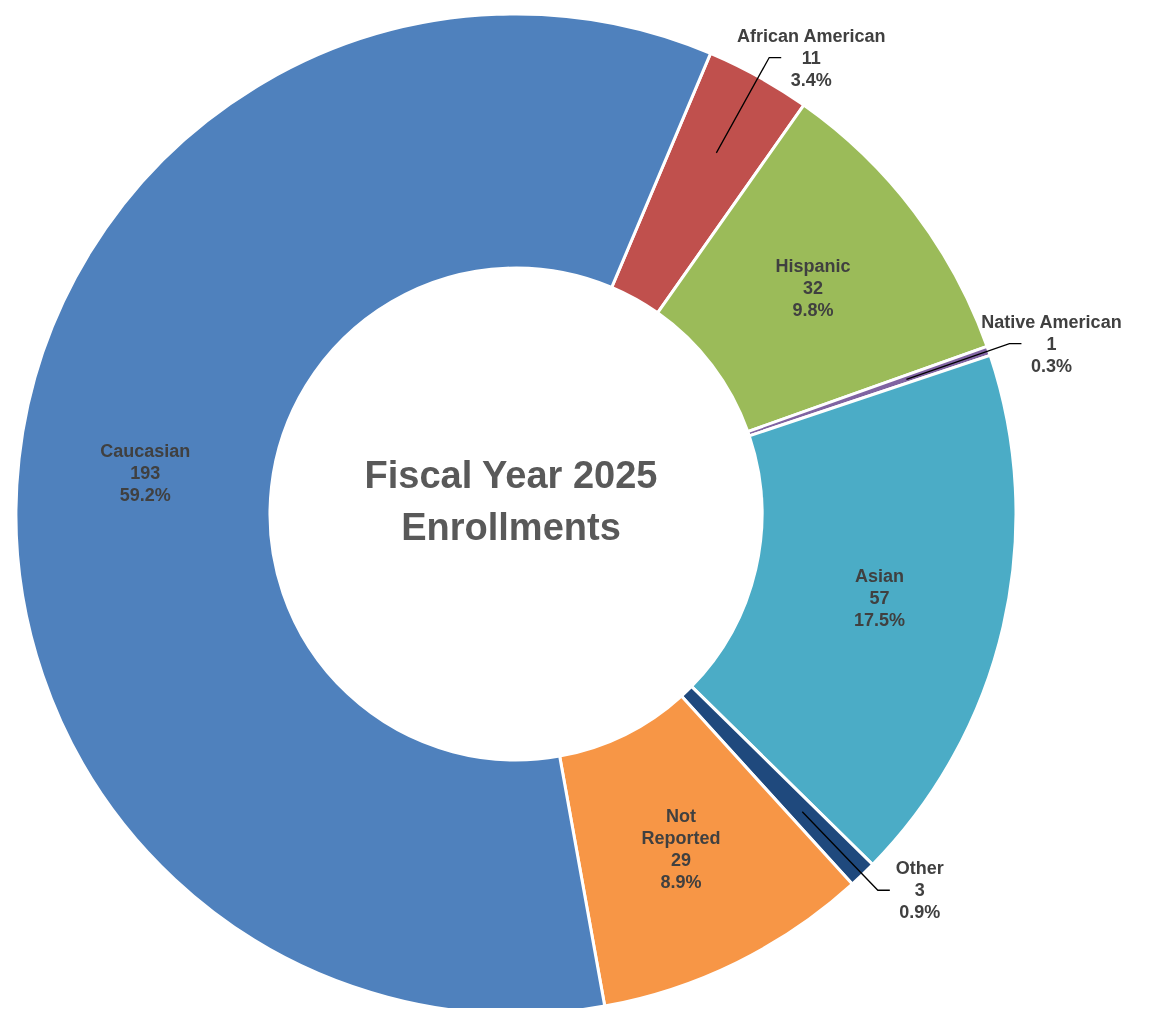 The height and width of the screenshot is (1011, 1167). I want to click on data-label: 3 0.9%, so click(920, 901).